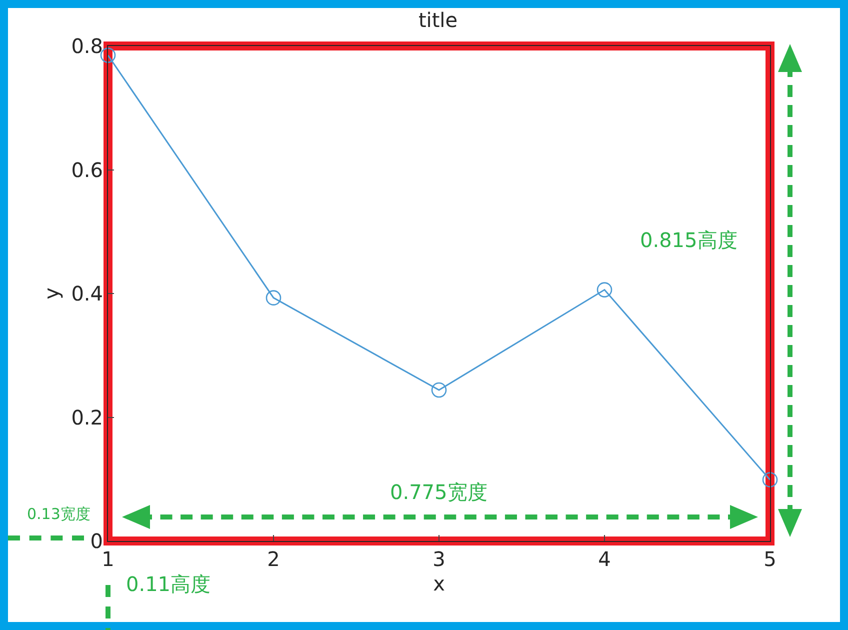 Image resolution: width=848 pixels, height=630 pixels. Describe the element at coordinates (87, 294) in the screenshot. I see `y-tick-label: 0.4` at that location.